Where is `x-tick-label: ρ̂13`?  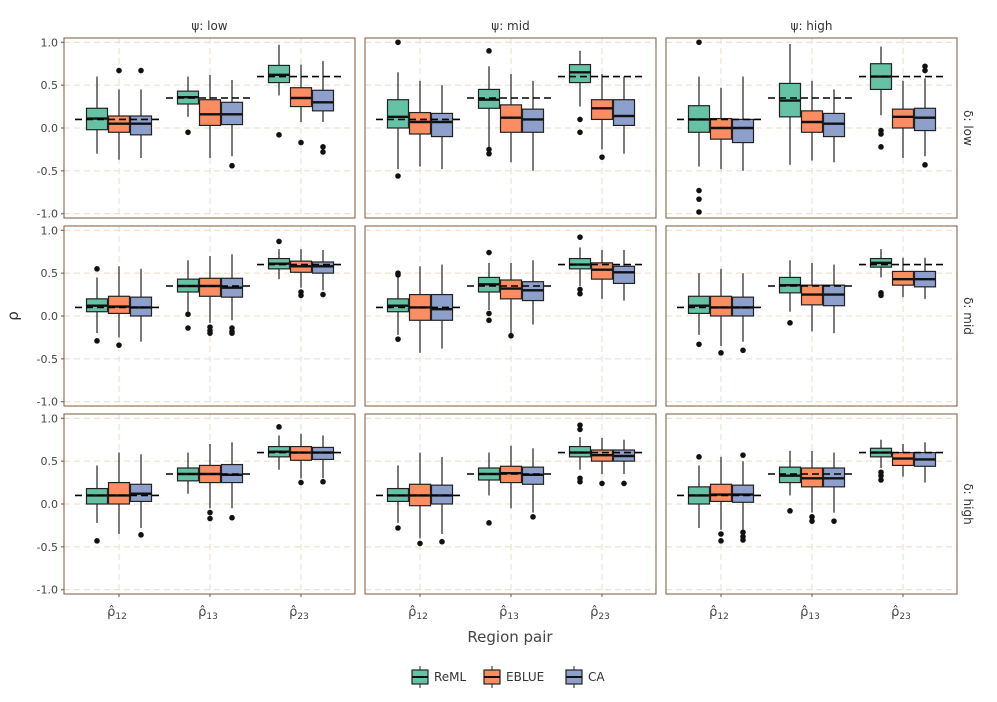 x-tick-label: ρ̂13 is located at coordinates (810, 613).